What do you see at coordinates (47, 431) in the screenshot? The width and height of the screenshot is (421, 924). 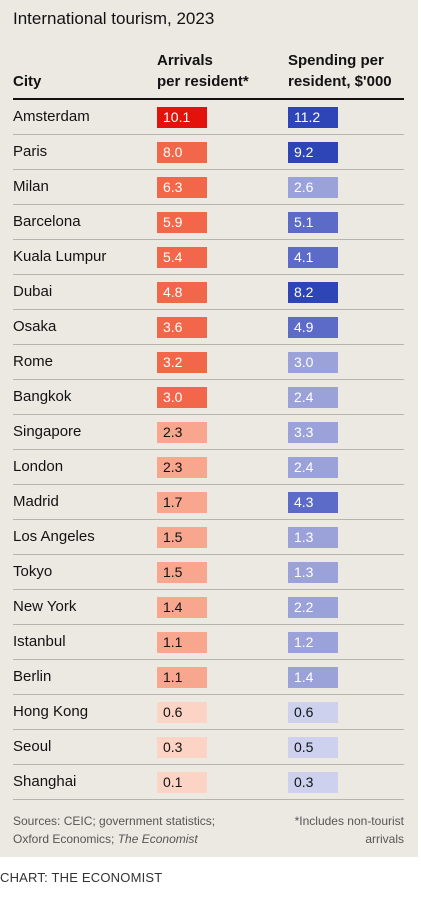 I see `city-label: Singapore` at bounding box center [47, 431].